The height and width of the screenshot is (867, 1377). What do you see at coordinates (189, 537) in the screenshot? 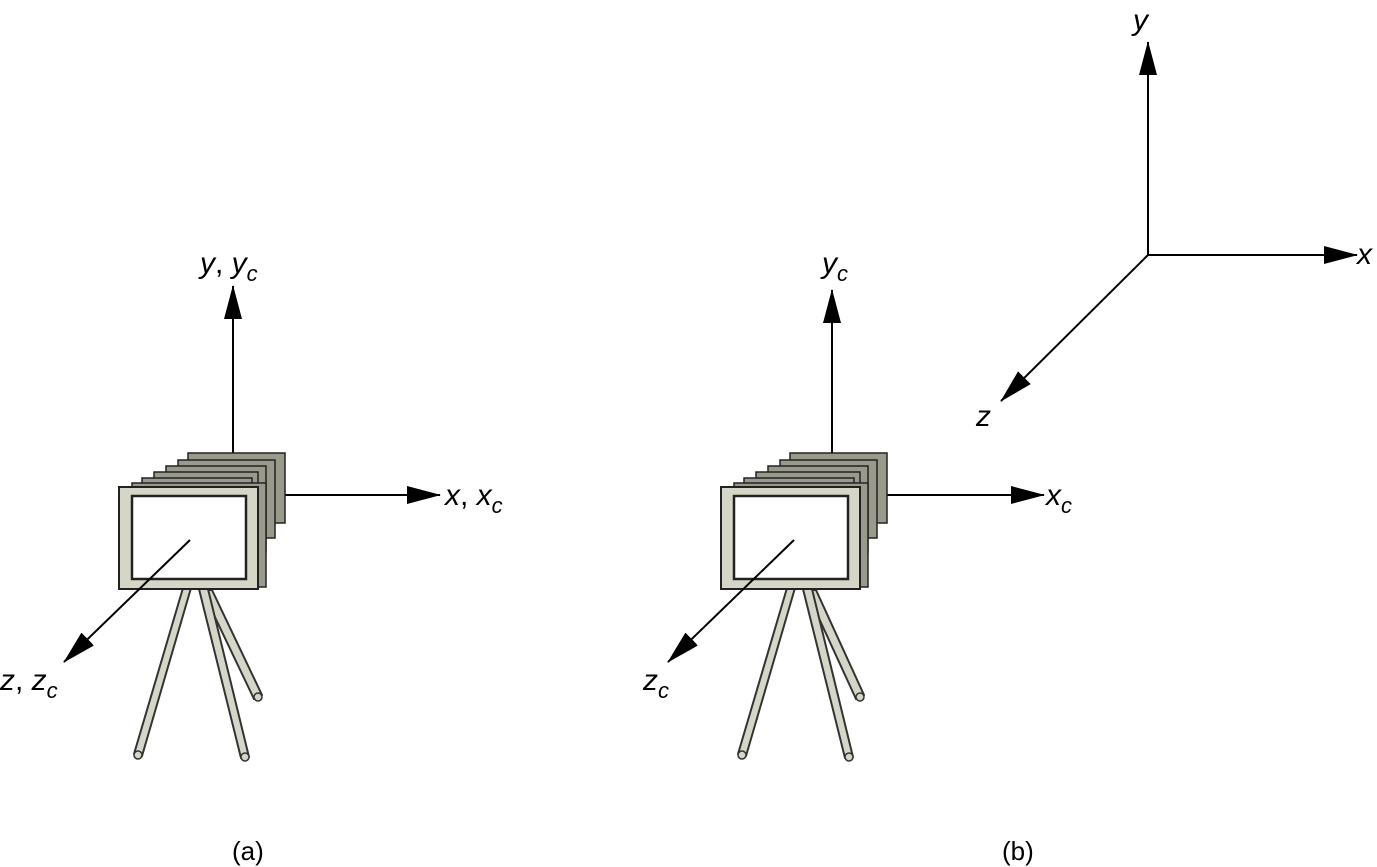
I see `panel-a-camera-screen` at bounding box center [189, 537].